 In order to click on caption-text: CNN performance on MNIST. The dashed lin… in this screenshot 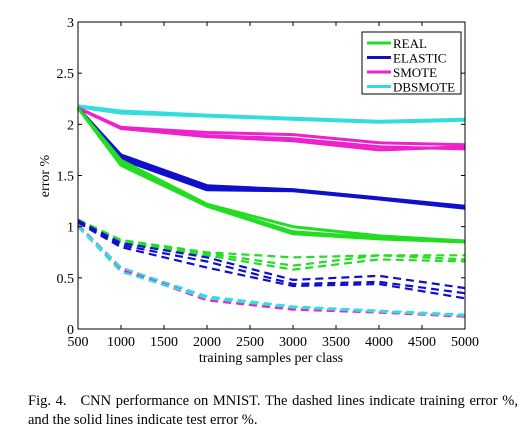, I will do `click(273, 410)`.